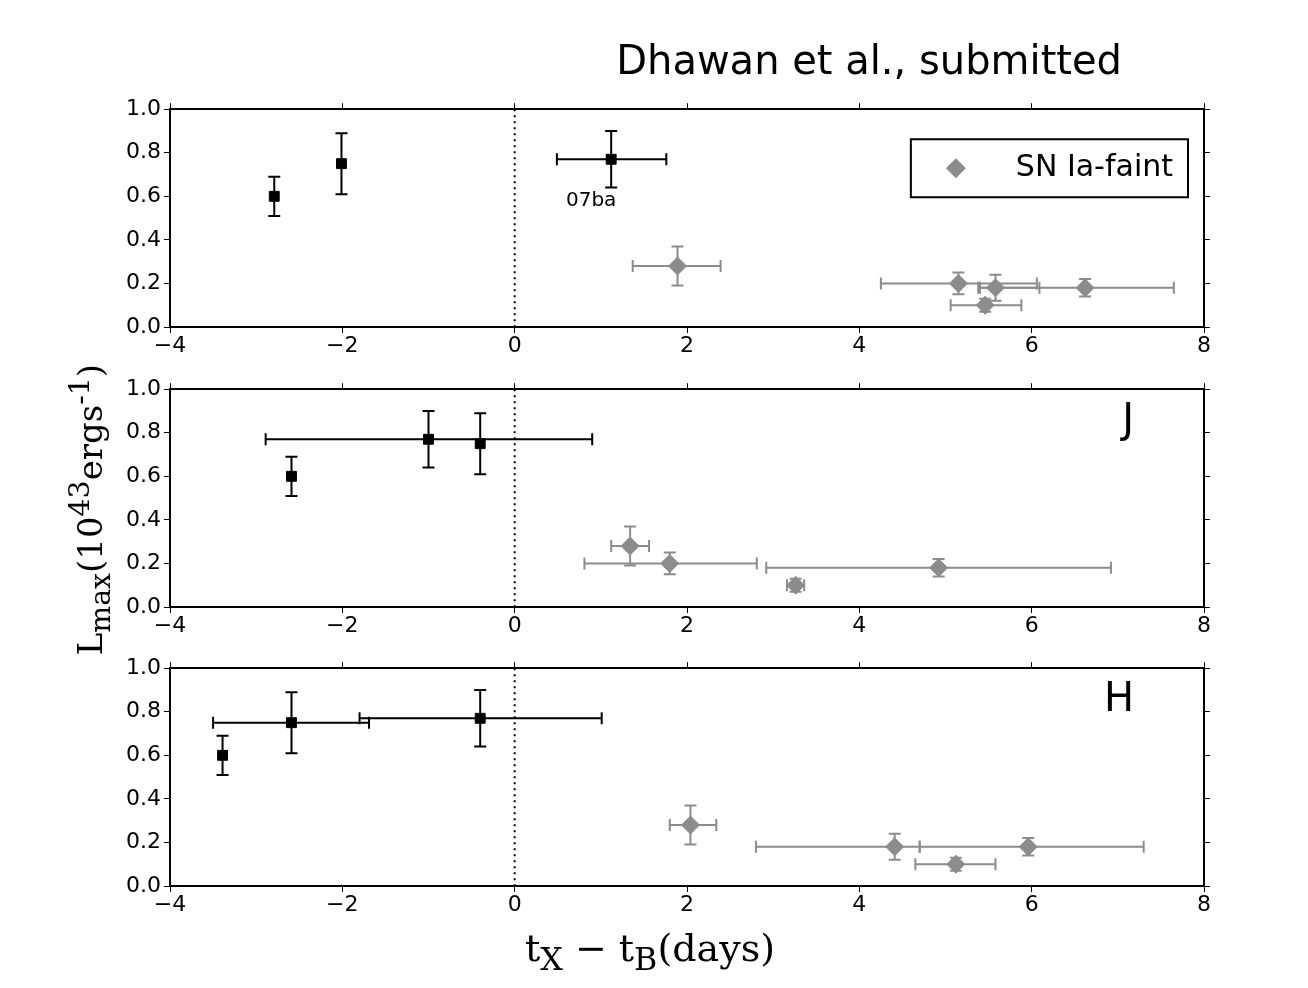  Describe the element at coordinates (1126, 417) in the screenshot. I see `annotation: J` at that location.